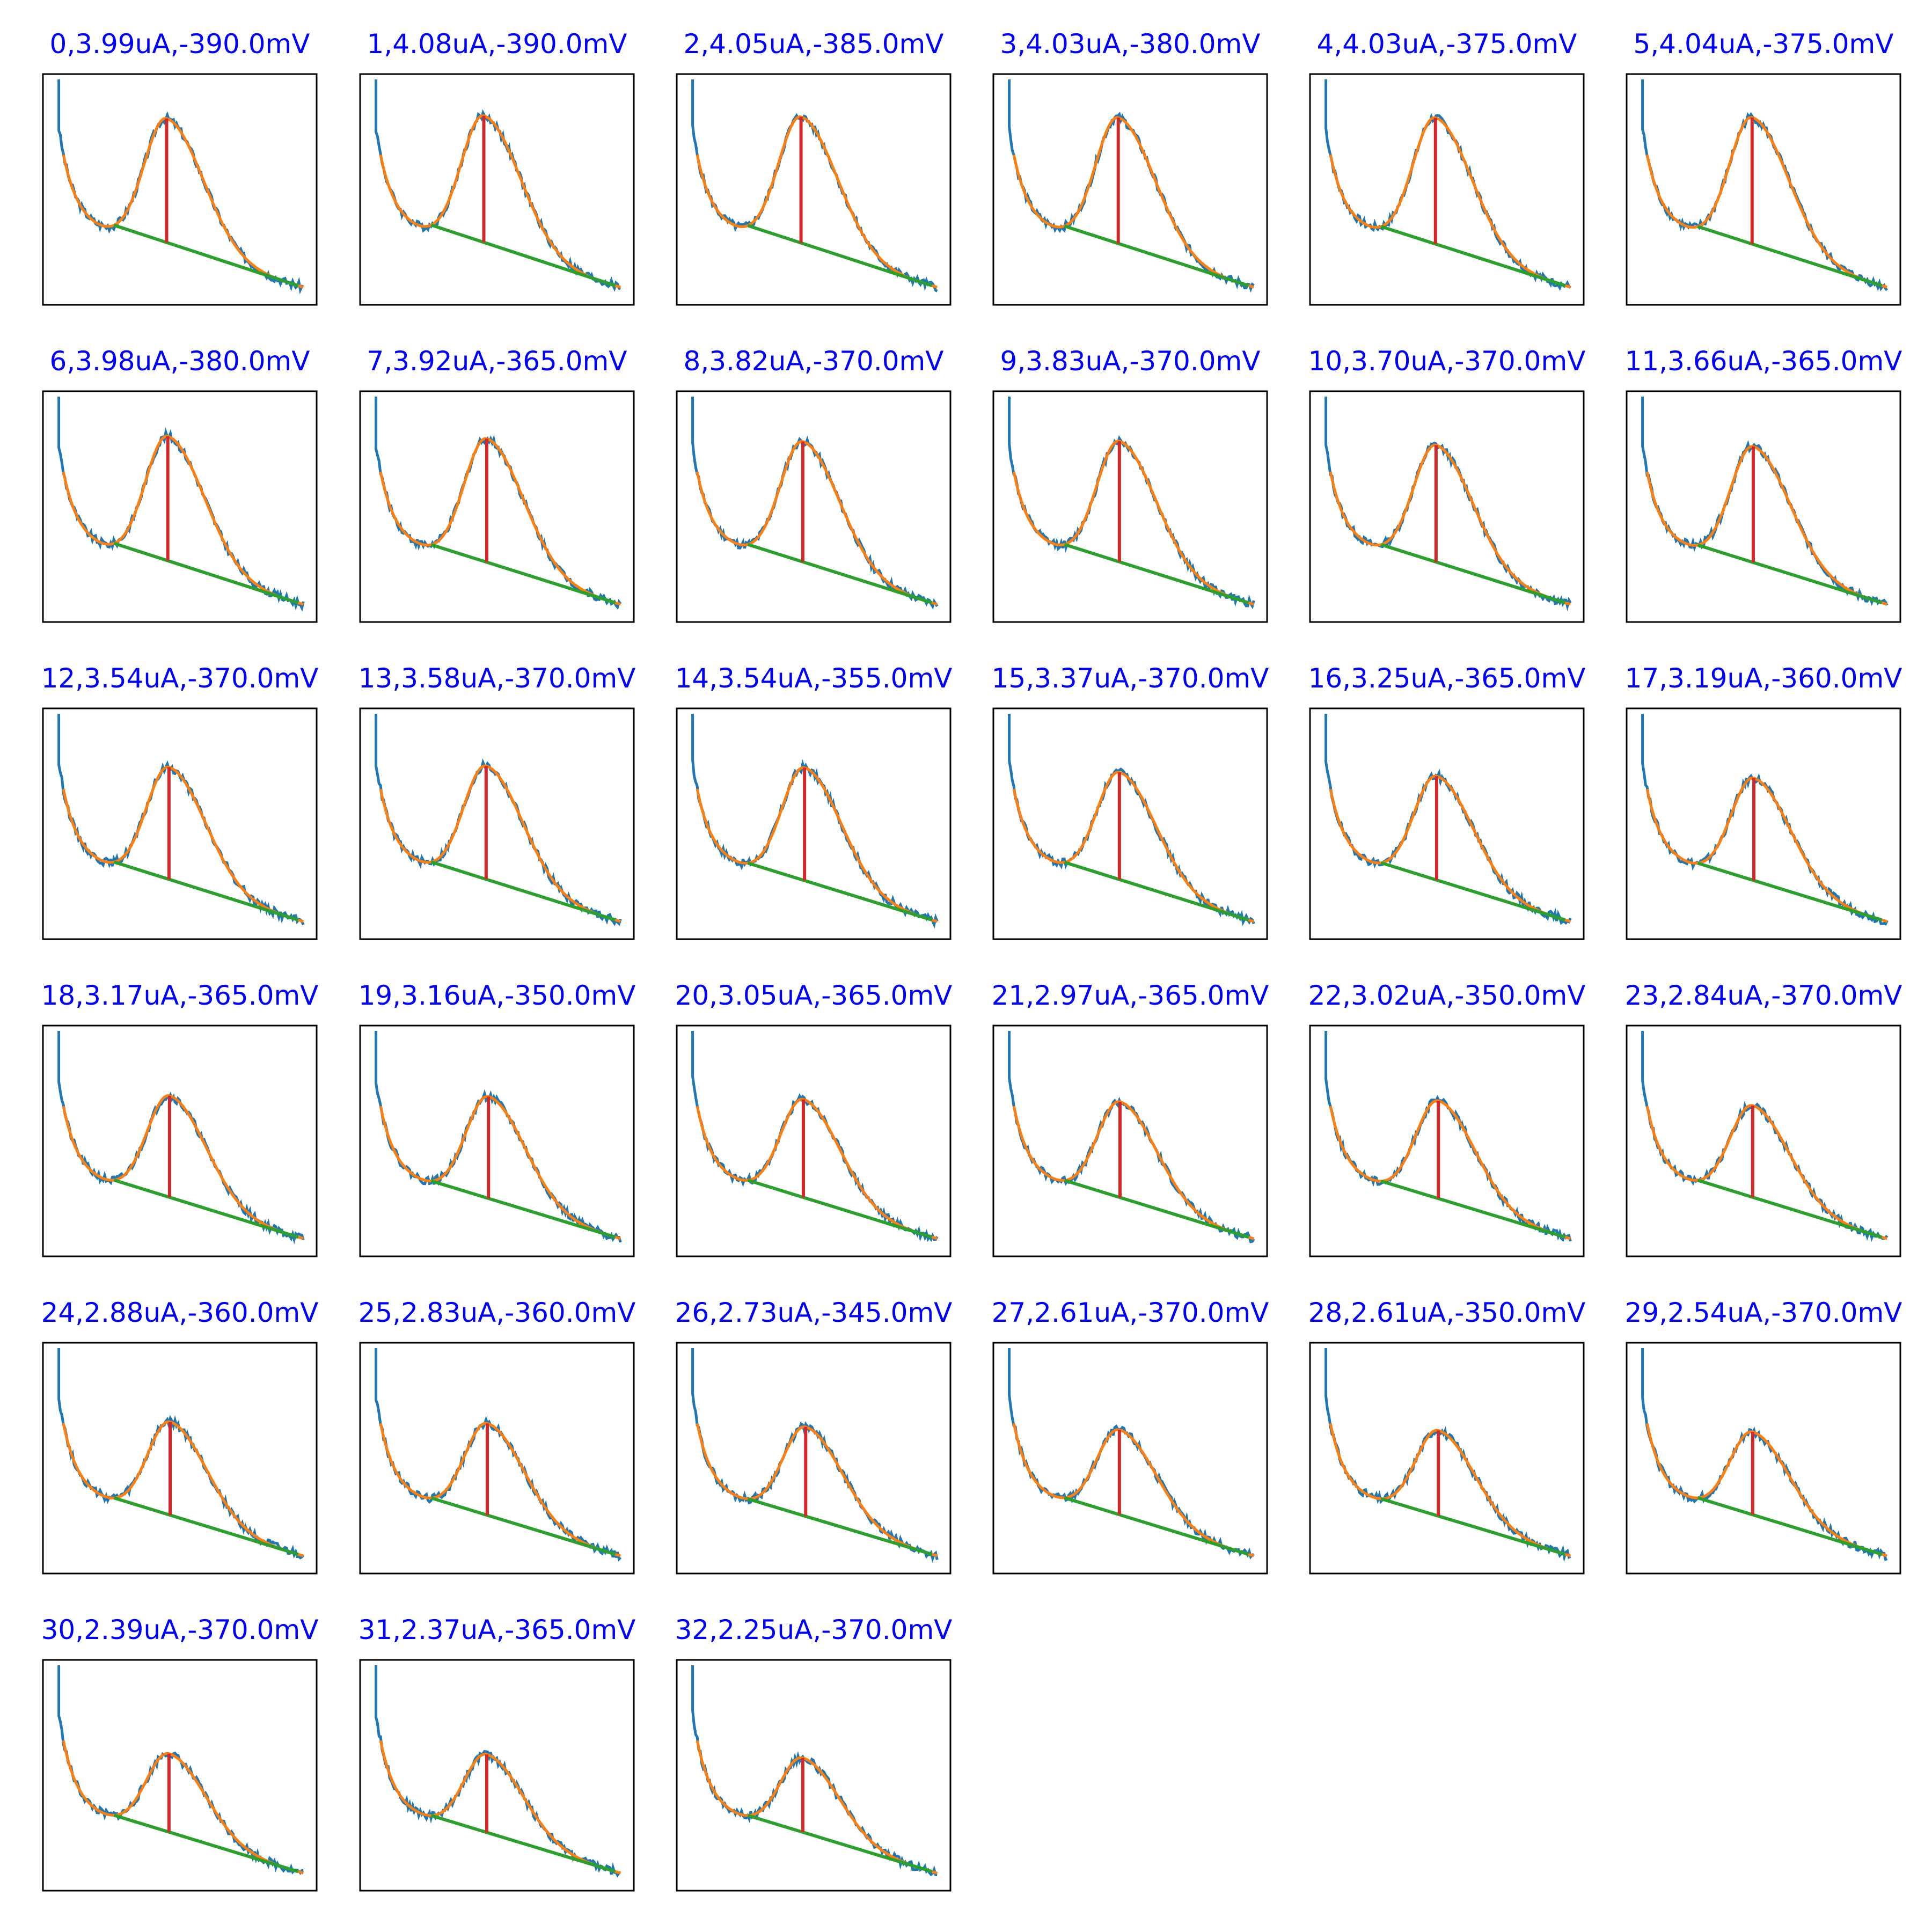  I want to click on panel-title: 30,2.39uA,-370.0mV, so click(180, 1629).